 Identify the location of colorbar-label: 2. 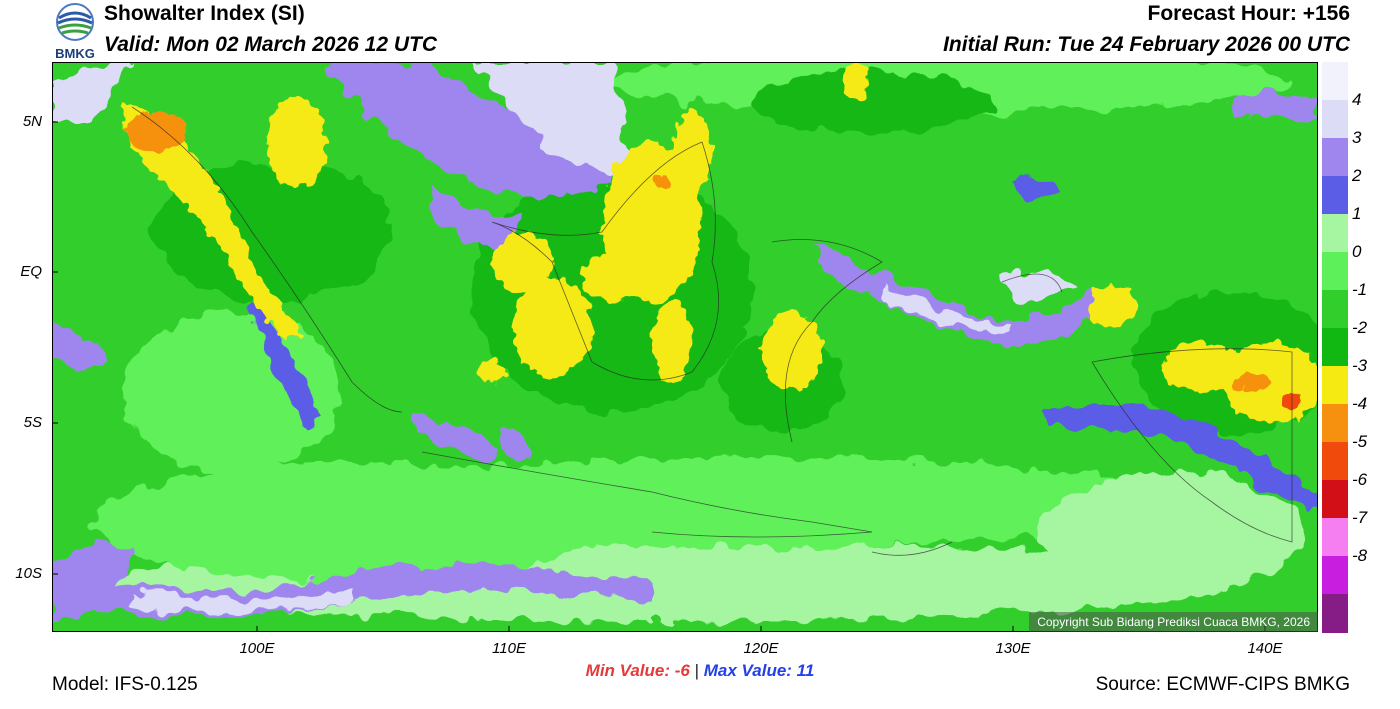
(1357, 175).